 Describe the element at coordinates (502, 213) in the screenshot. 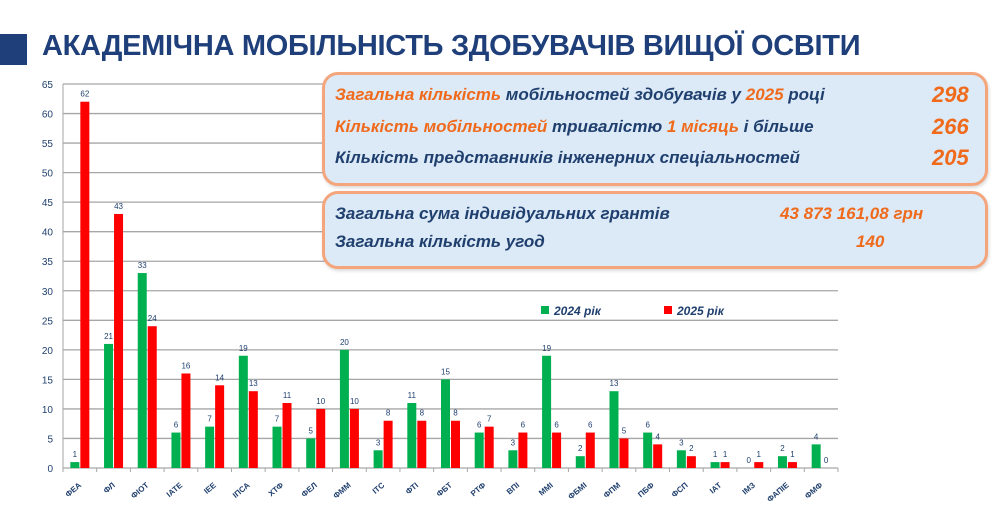

I see `grants-label-sum: Загальна сума індивідуальних грантів` at that location.